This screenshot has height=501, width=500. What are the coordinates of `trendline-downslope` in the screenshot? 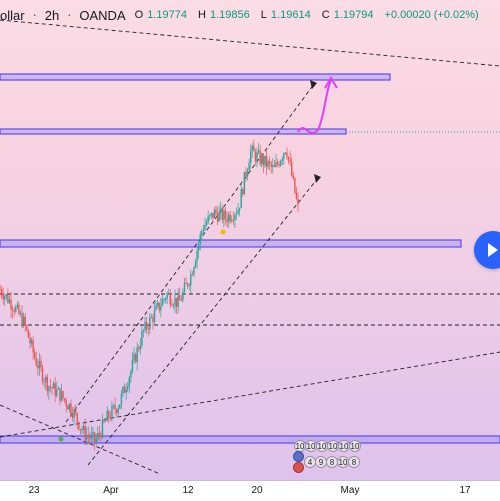 It's located at (80, 439).